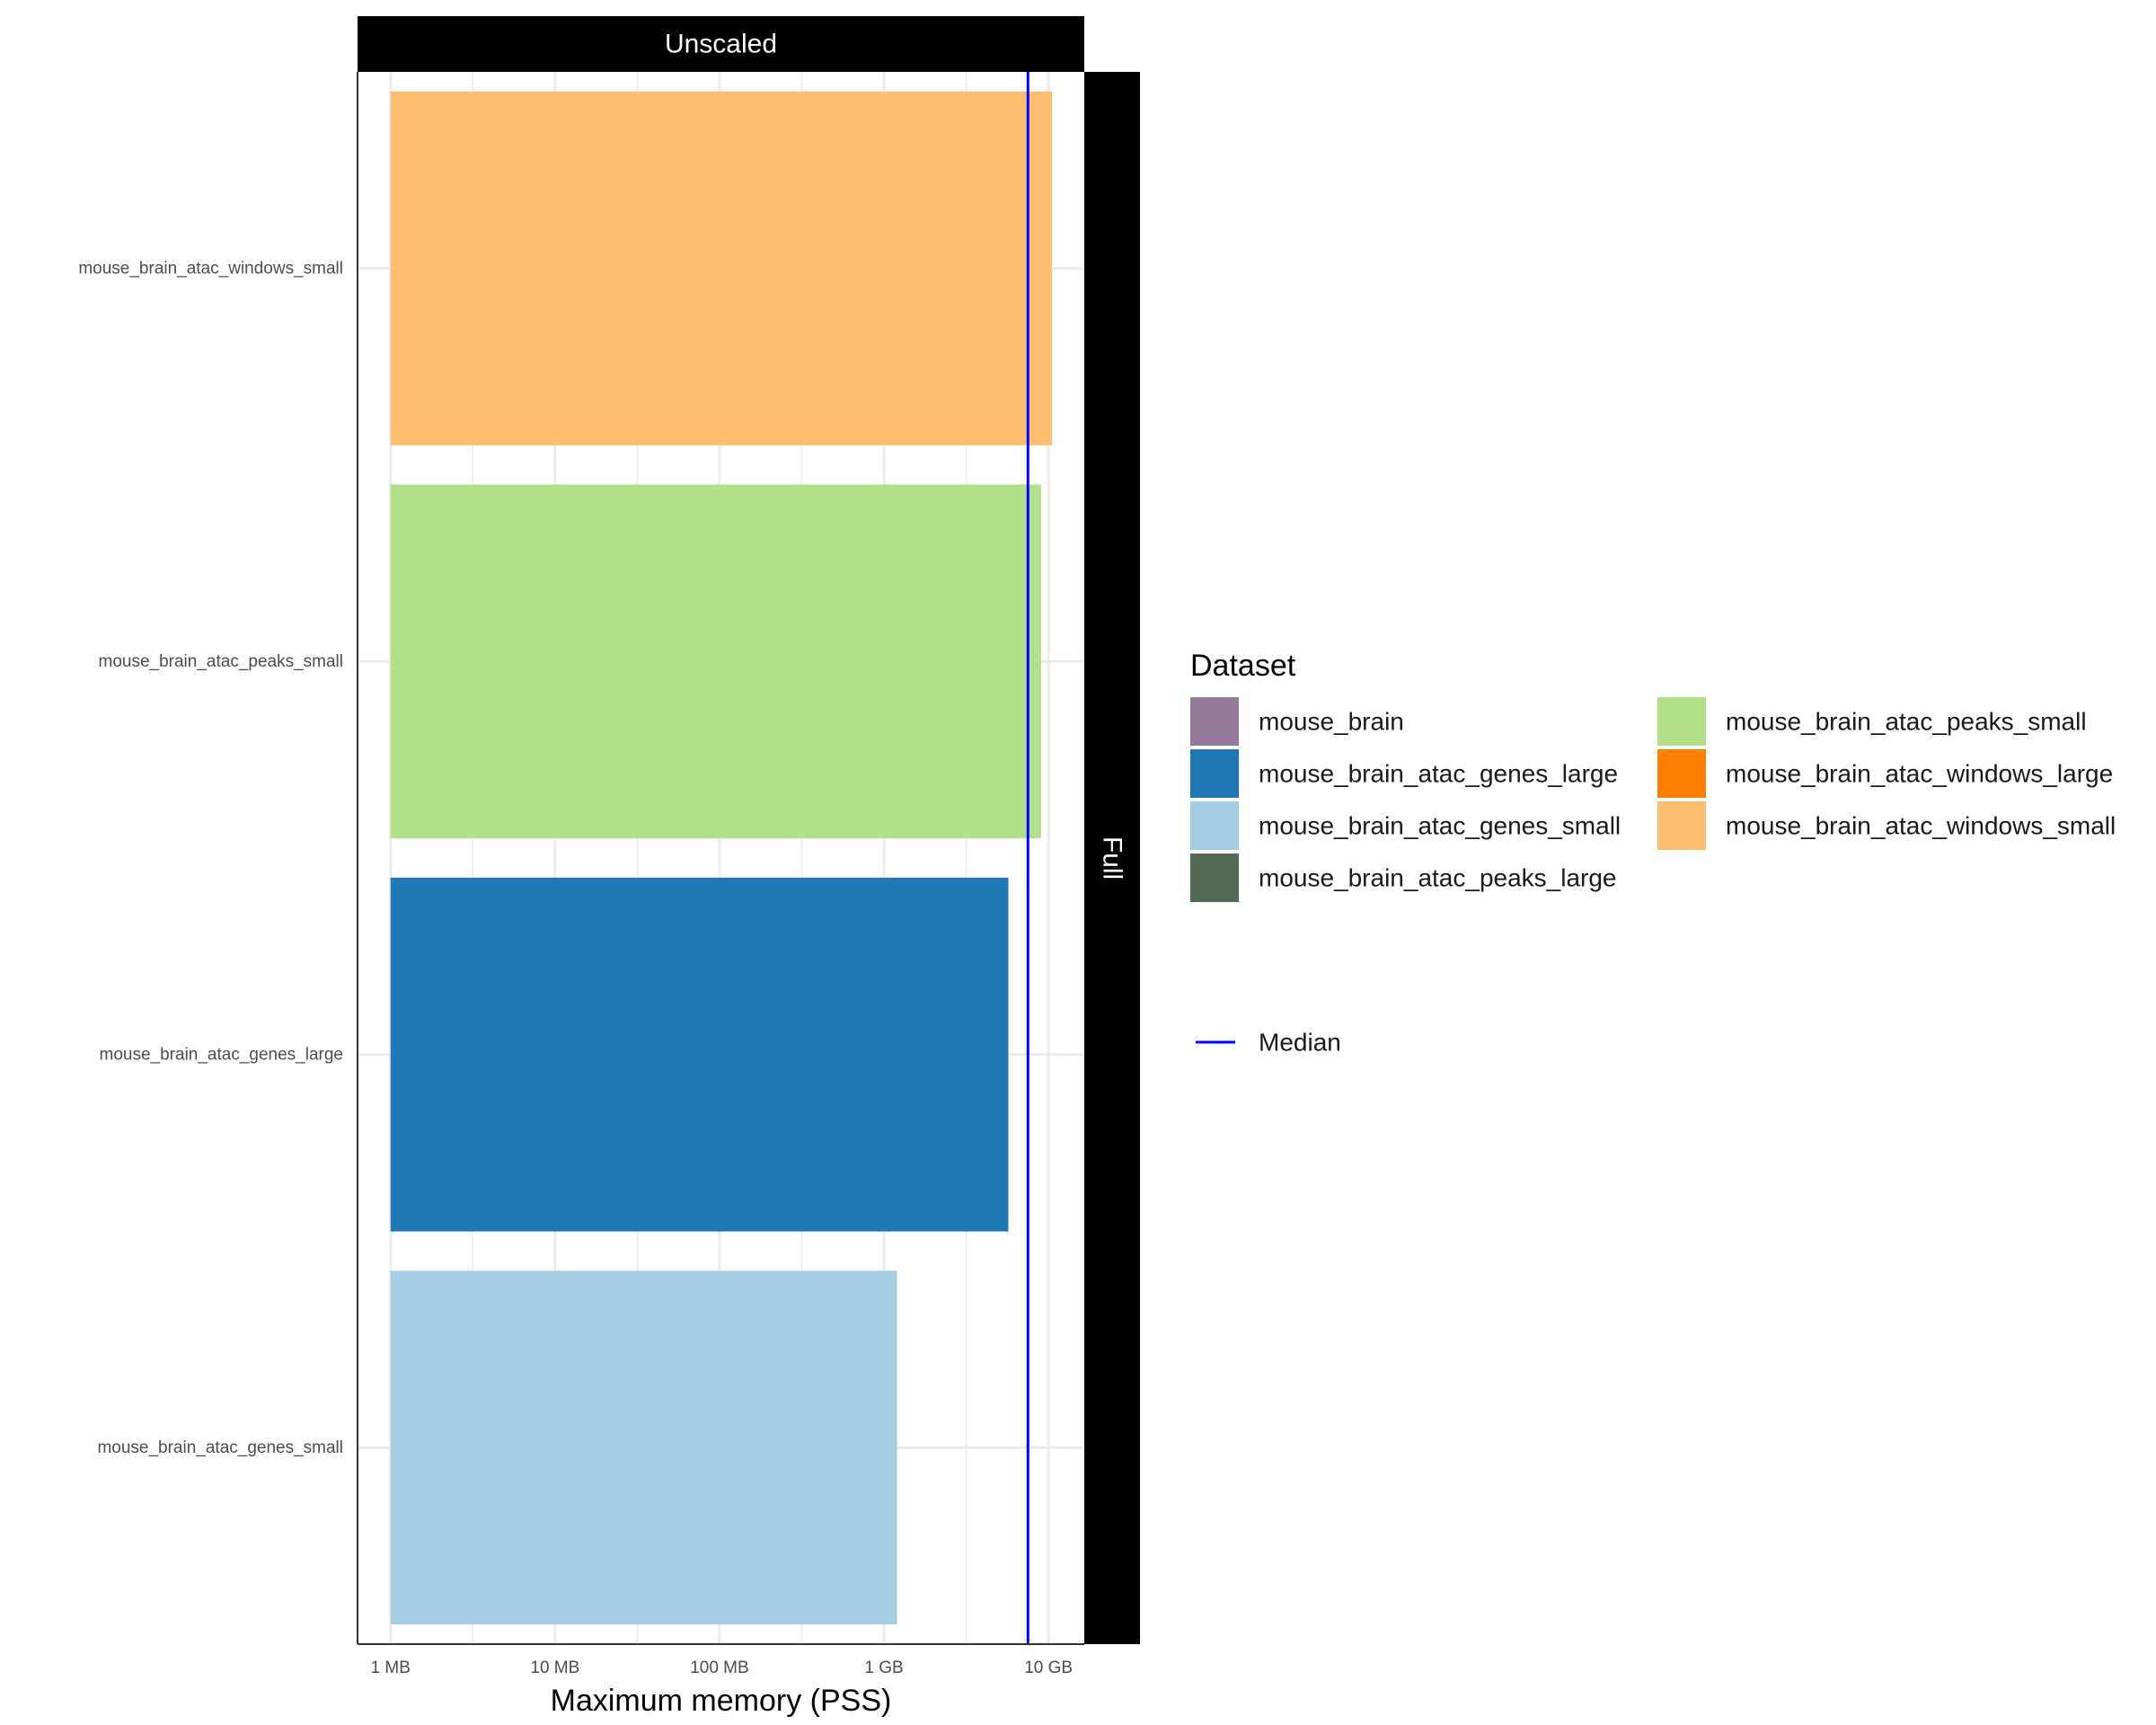 The height and width of the screenshot is (1725, 2156). Describe the element at coordinates (721, 268) in the screenshot. I see `bar-mouse_brain_atac_windows_small` at that location.